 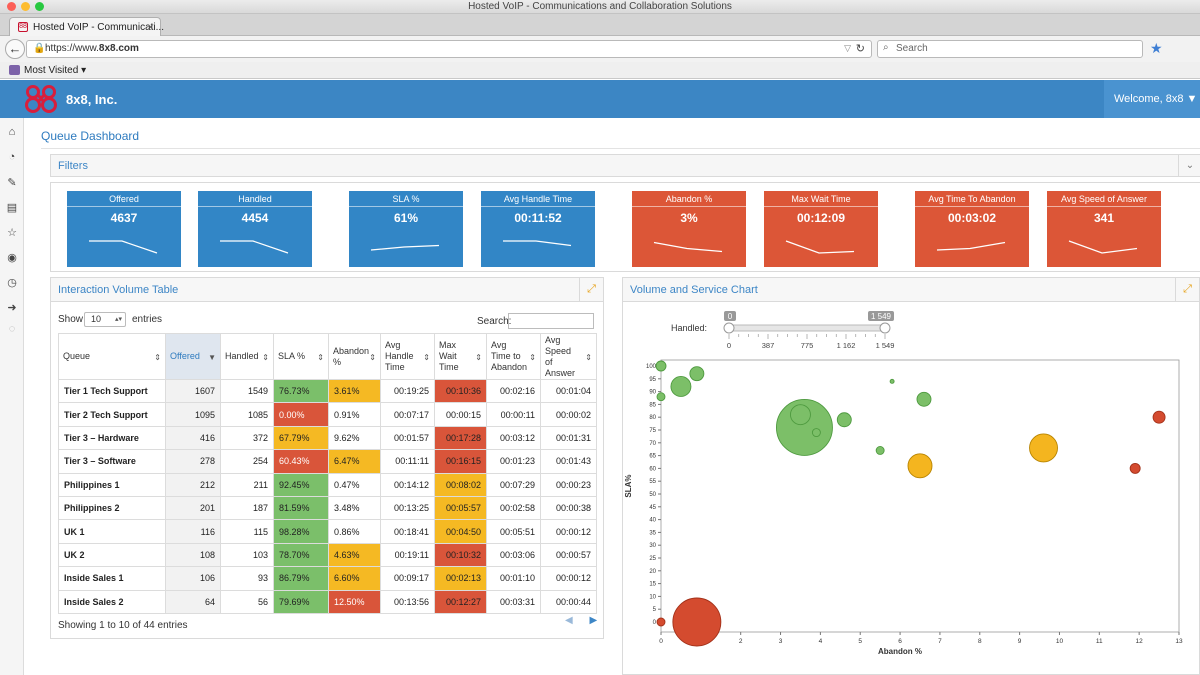 I want to click on table-cell: 00:02:16, so click(x=513, y=391).